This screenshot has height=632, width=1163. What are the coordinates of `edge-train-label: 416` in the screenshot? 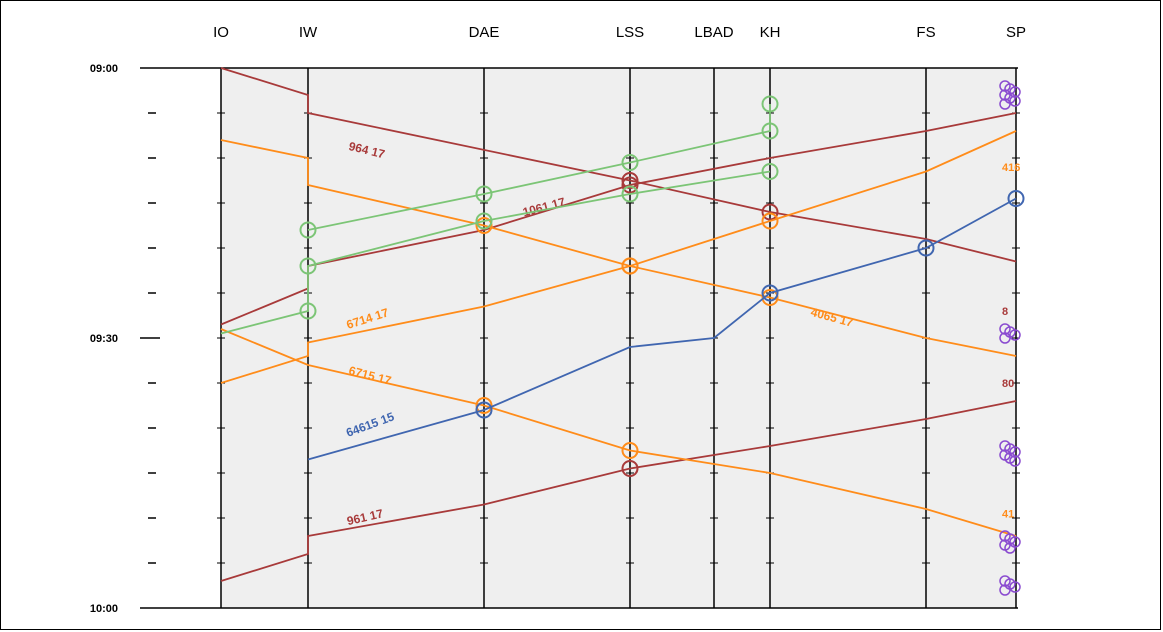 It's located at (1011, 168).